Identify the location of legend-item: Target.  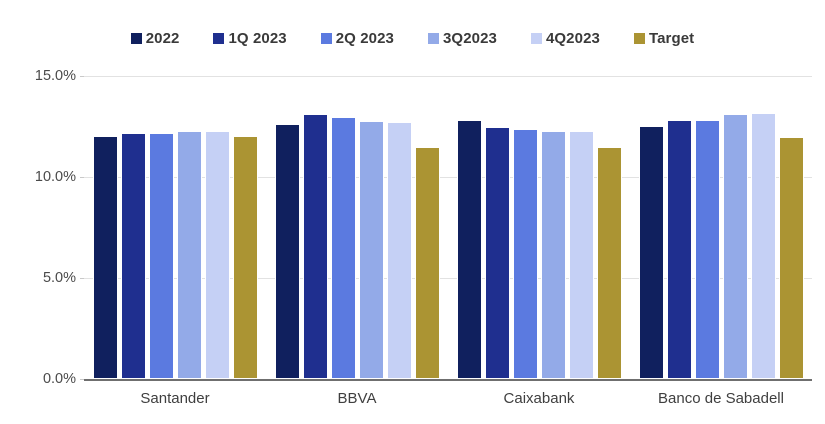
(664, 38).